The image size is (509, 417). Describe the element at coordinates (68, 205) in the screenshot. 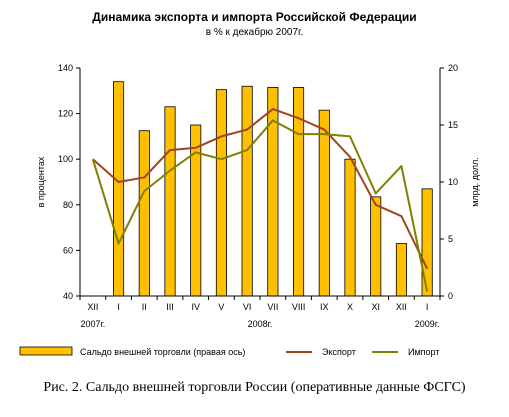

I see `left-tick-label: 80` at that location.